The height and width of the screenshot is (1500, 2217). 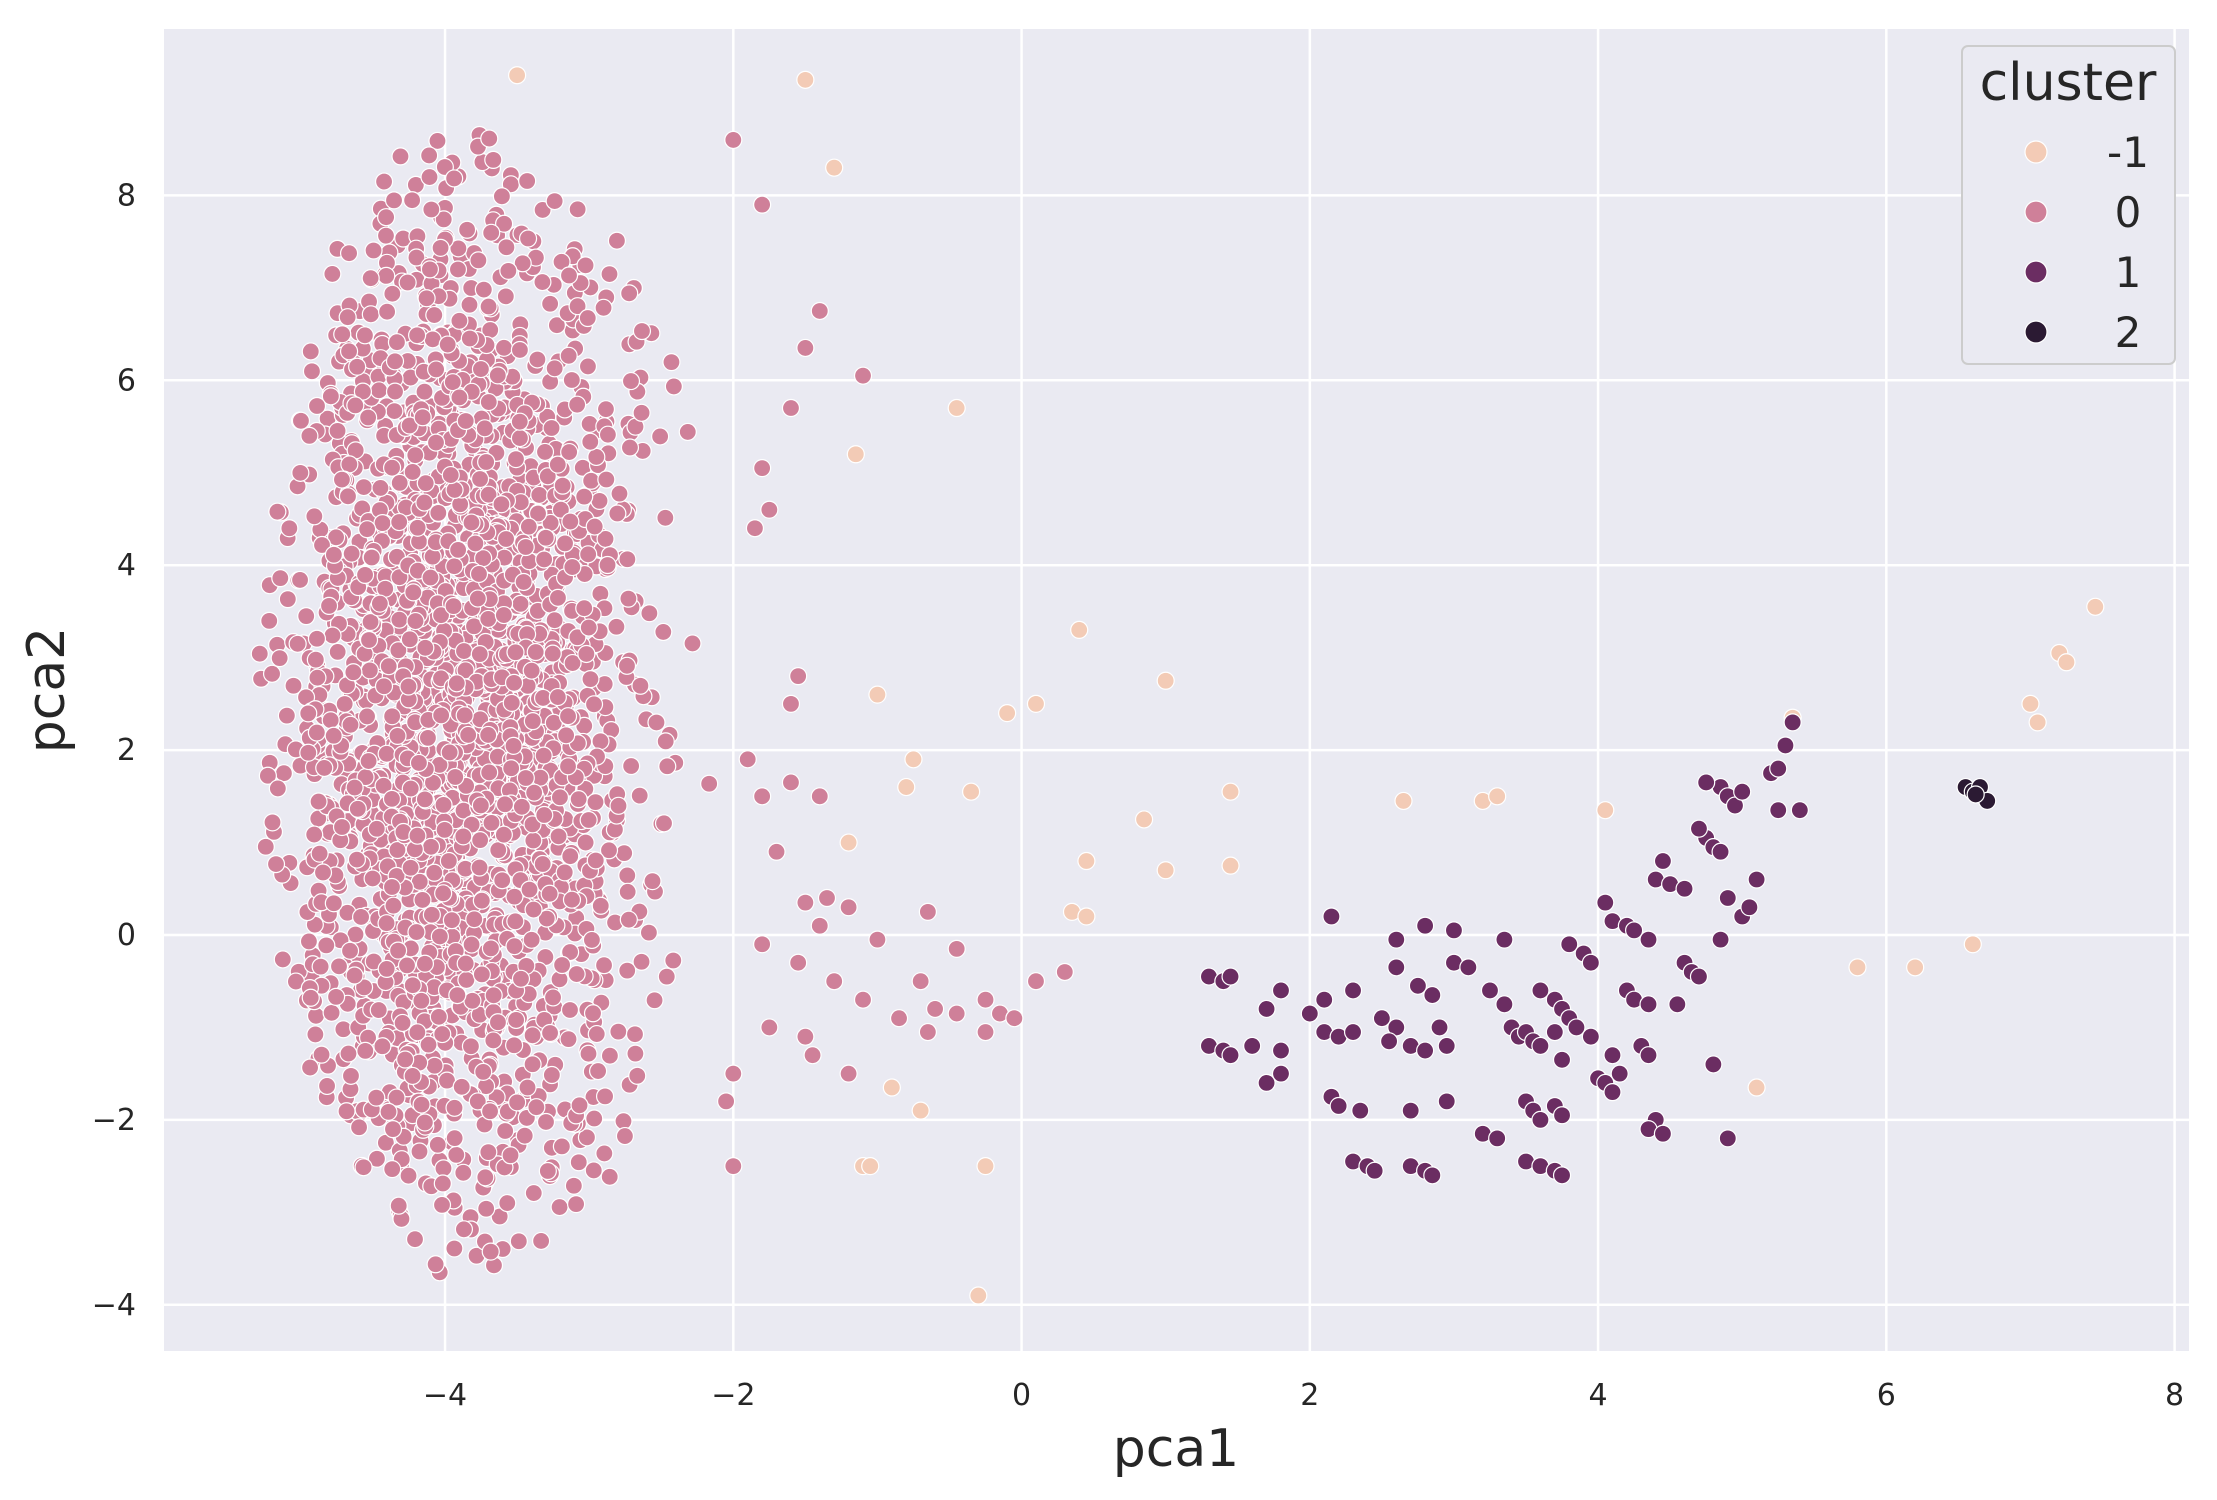 What do you see at coordinates (2128, 212) in the screenshot?
I see `legend-label: 0` at bounding box center [2128, 212].